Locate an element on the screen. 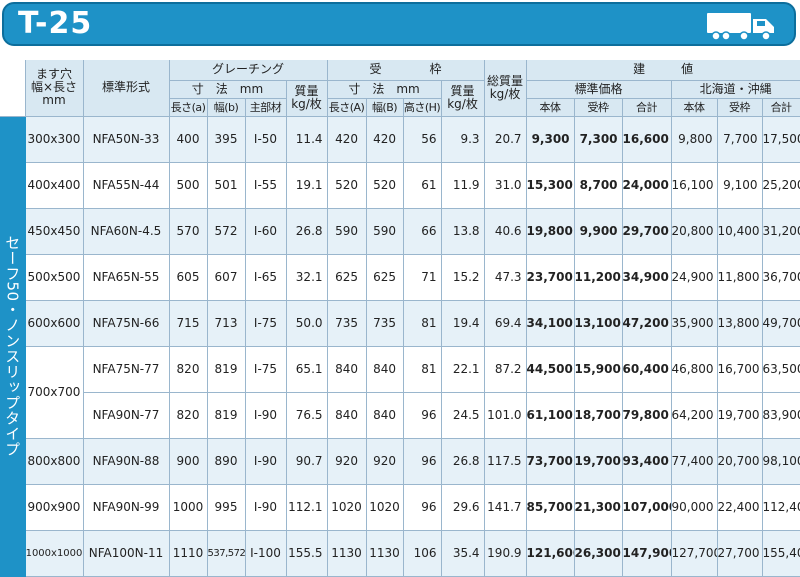 The height and width of the screenshot is (577, 800). cell-B: 1020 is located at coordinates (385, 507).